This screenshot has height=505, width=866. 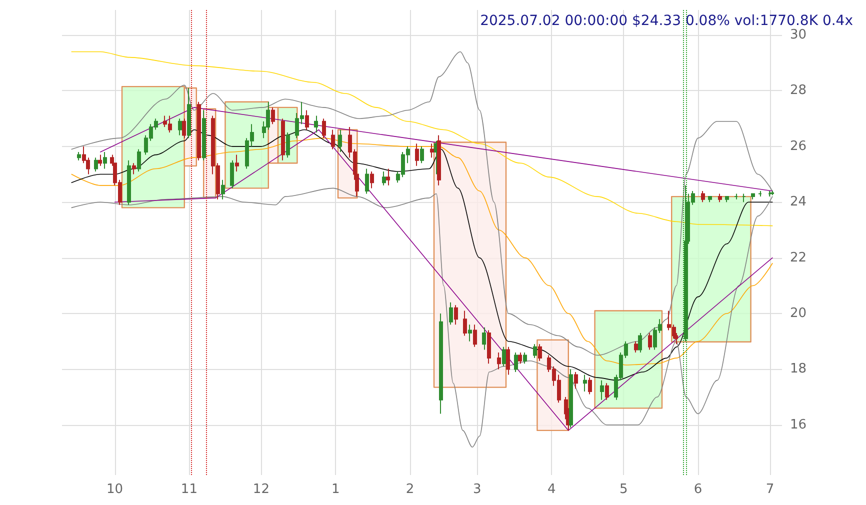 What do you see at coordinates (798, 35) in the screenshot?
I see `y-tick-label: 30` at bounding box center [798, 35].